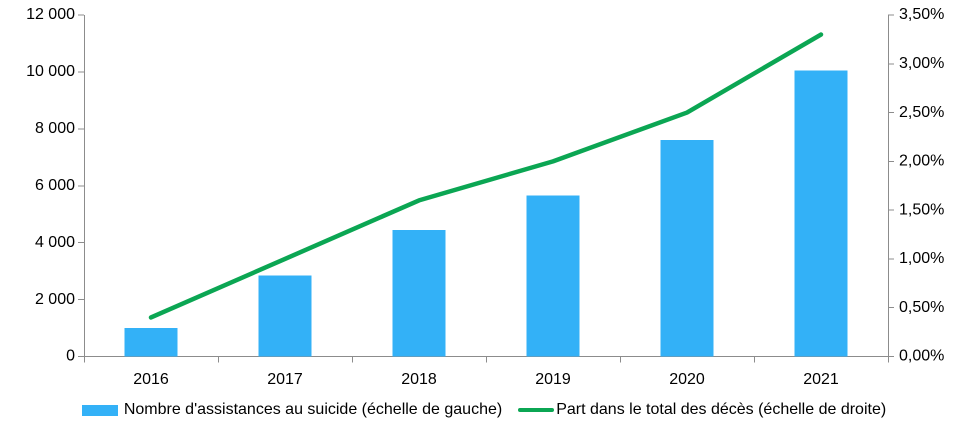 The width and height of the screenshot is (968, 437). I want to click on bar-2017, so click(285, 316).